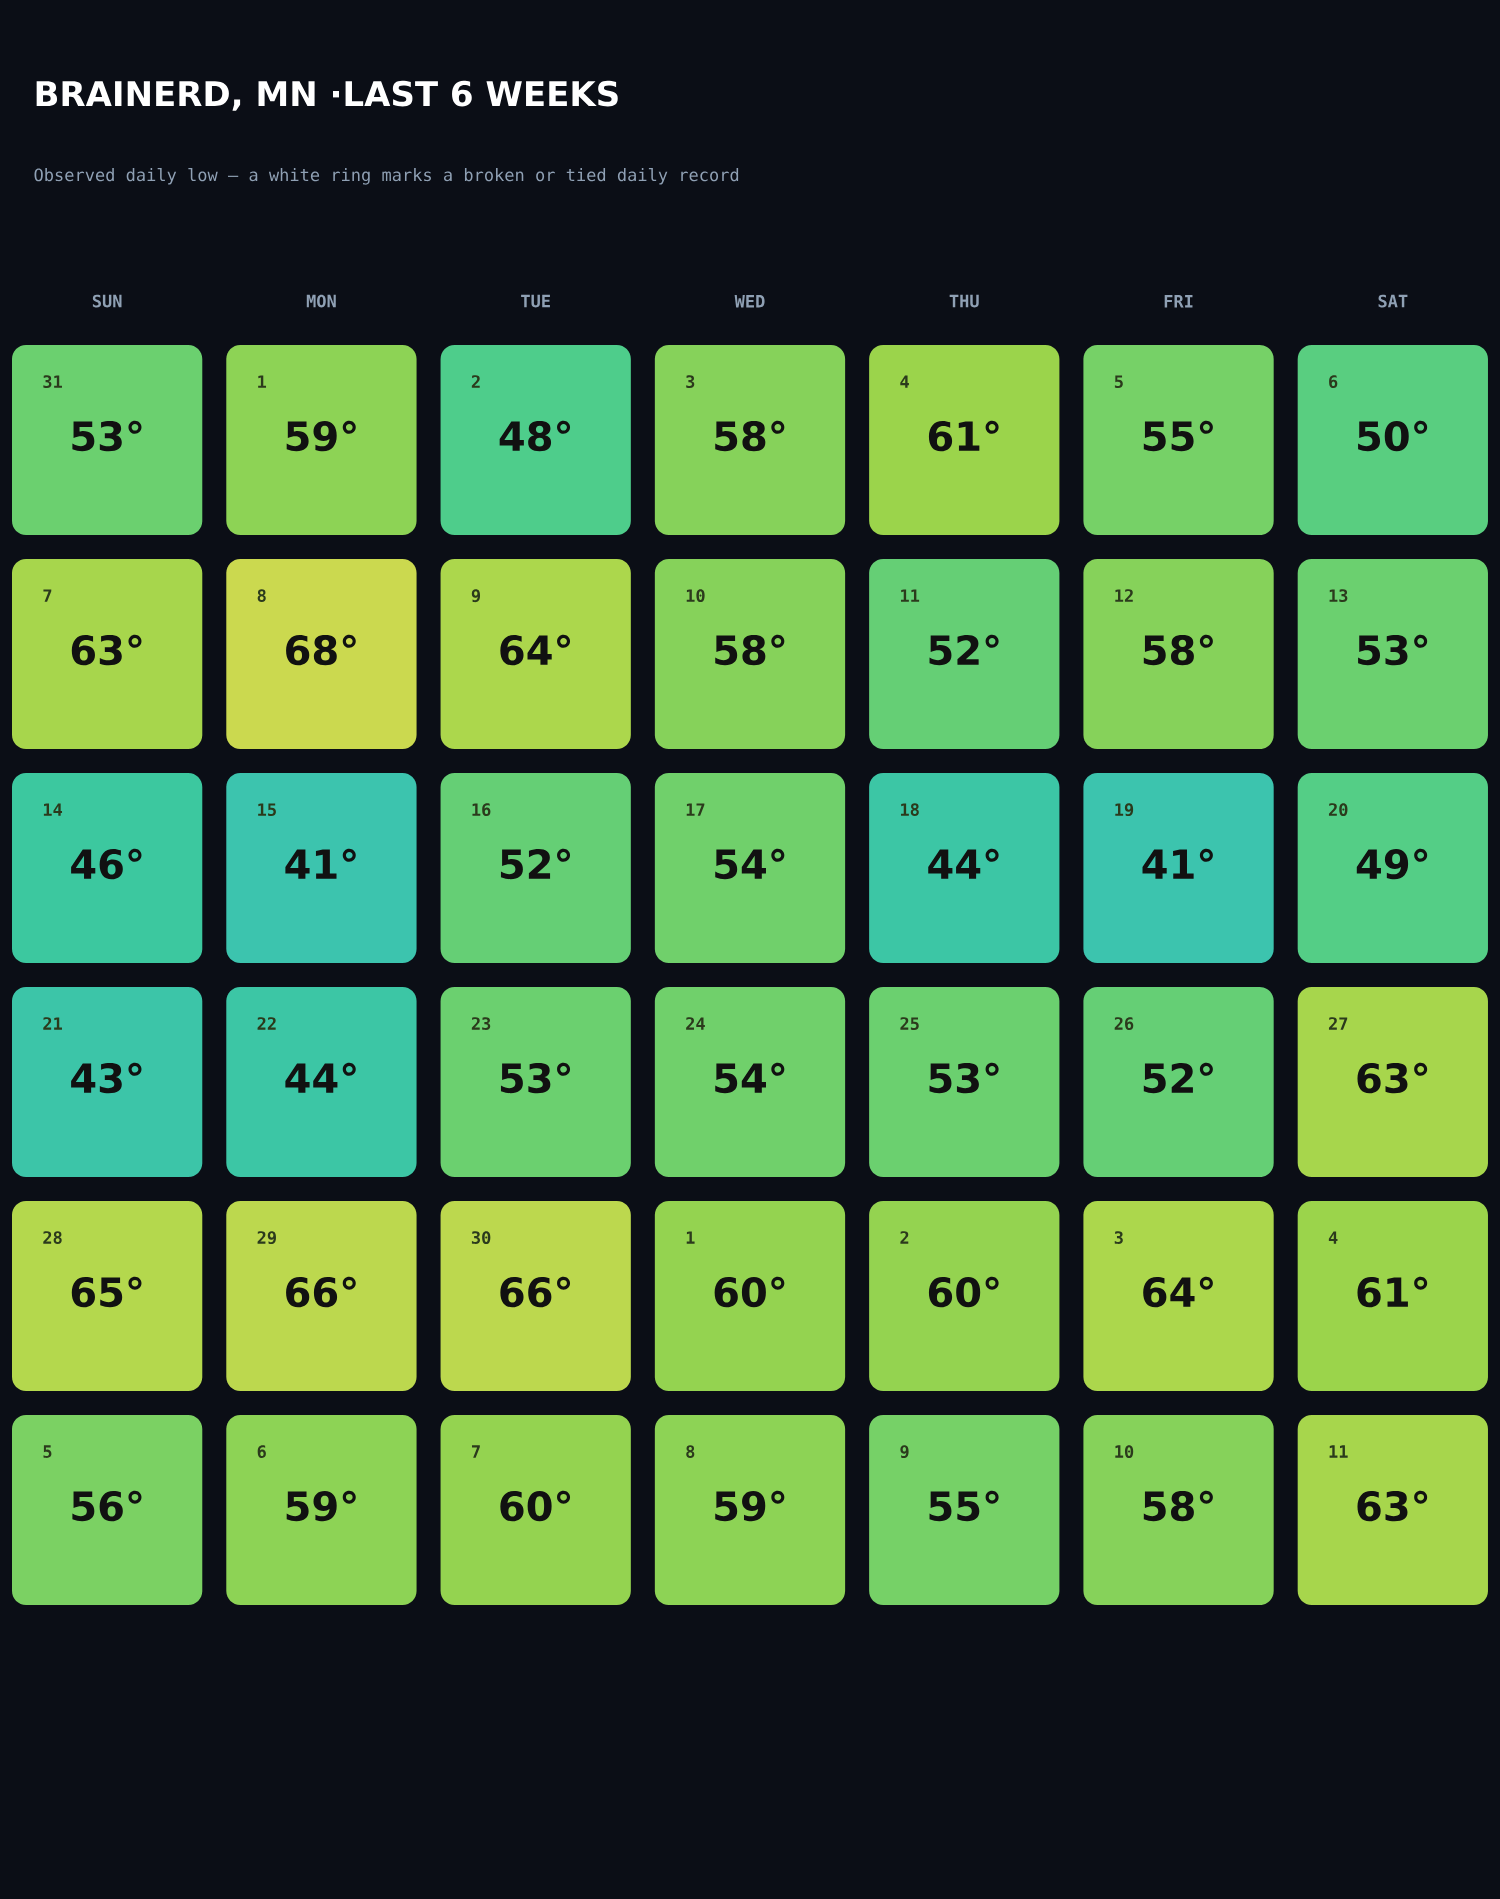  What do you see at coordinates (1338, 810) in the screenshot?
I see `annotation: 20` at bounding box center [1338, 810].